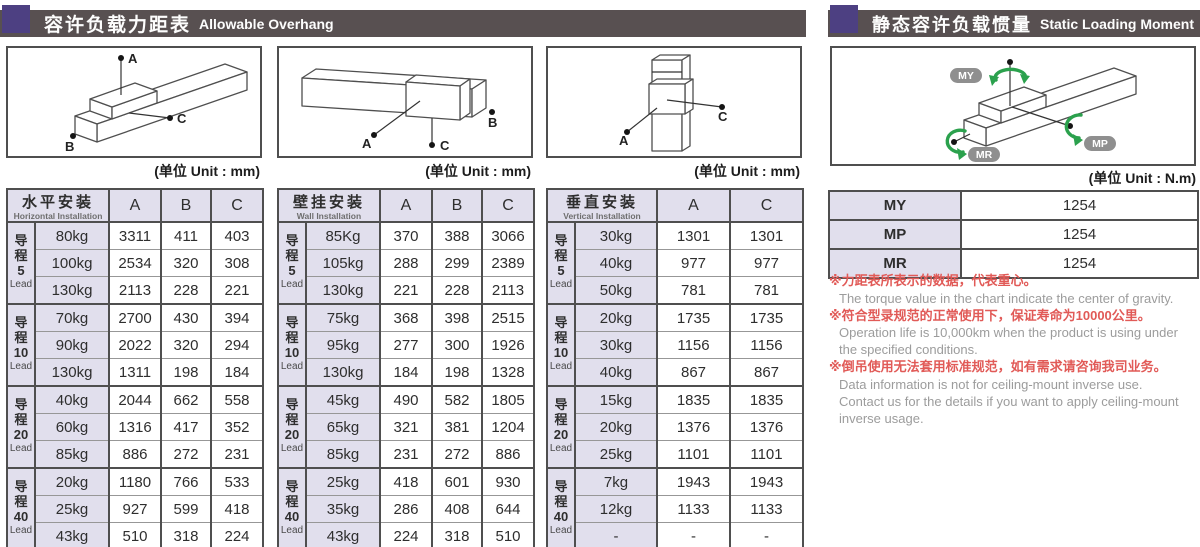  Describe the element at coordinates (615, 399) in the screenshot. I see `load-cell: 15kg` at that location.